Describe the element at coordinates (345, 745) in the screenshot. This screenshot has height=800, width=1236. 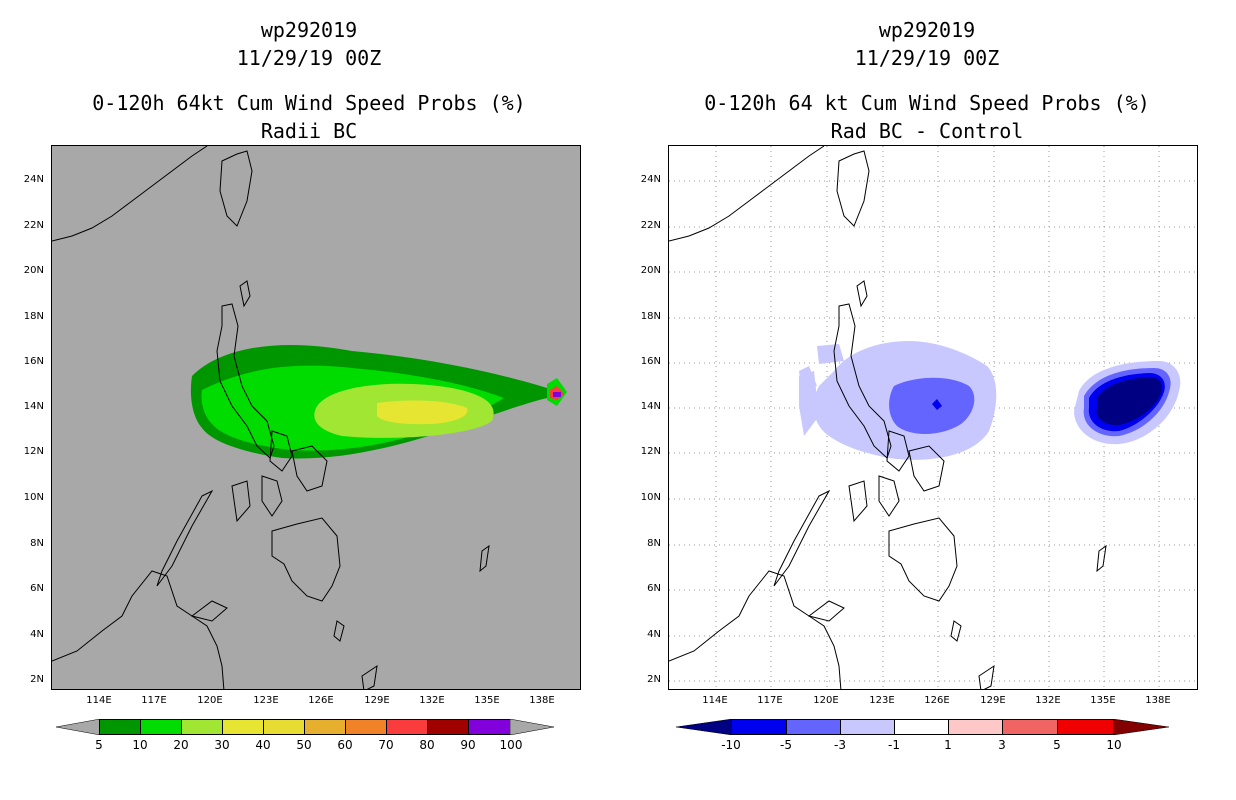
I see `colorbar-label-60: 60` at that location.